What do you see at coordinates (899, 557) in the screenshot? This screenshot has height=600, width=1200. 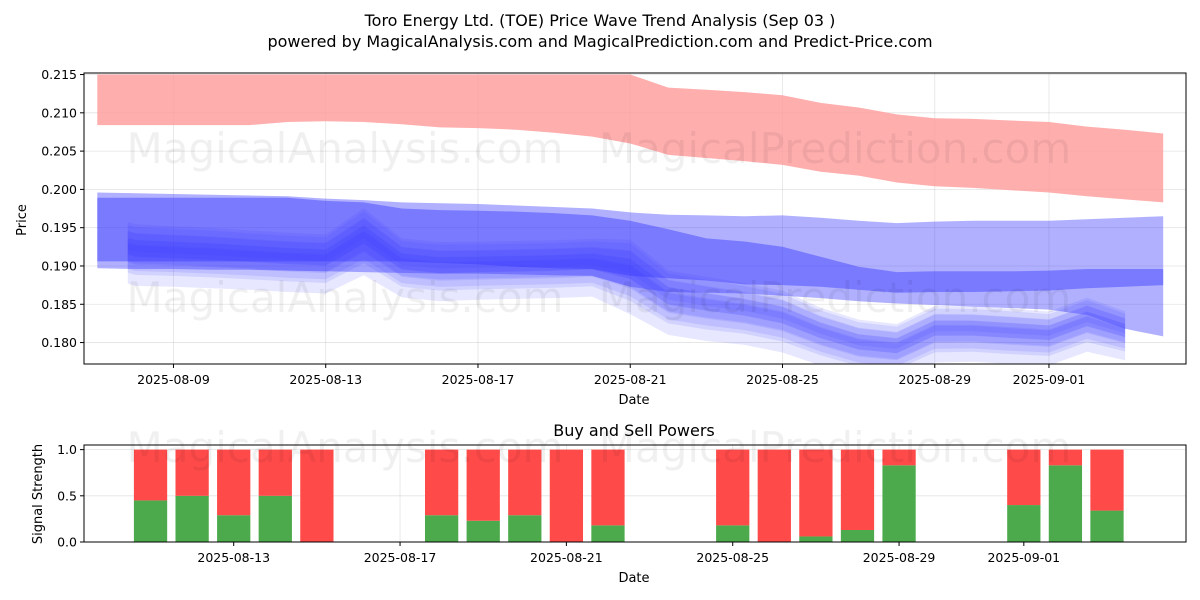 I see `bottom-x-tick-label-4: 2025-08-29` at bounding box center [899, 557].